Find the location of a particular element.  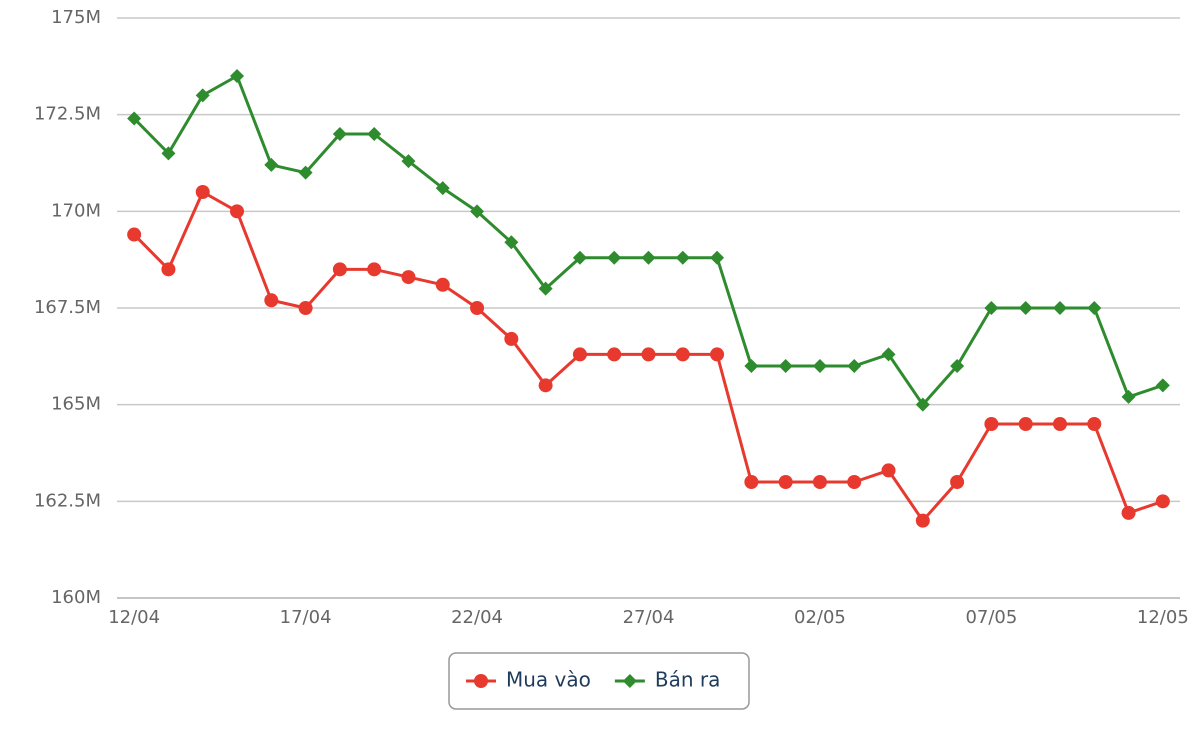

x-tick-label: 22/04 is located at coordinates (477, 617).